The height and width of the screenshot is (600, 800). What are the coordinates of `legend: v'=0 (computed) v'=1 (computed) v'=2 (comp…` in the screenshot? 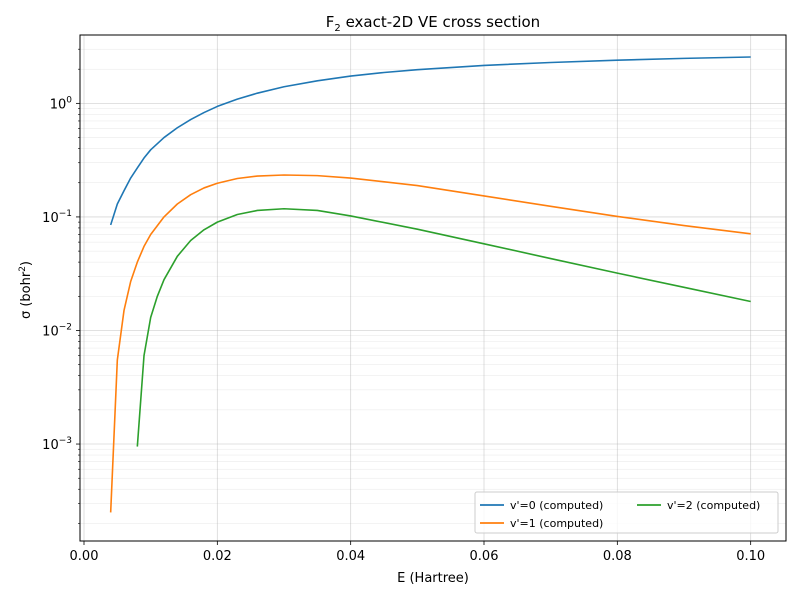 It's located at (626, 512).